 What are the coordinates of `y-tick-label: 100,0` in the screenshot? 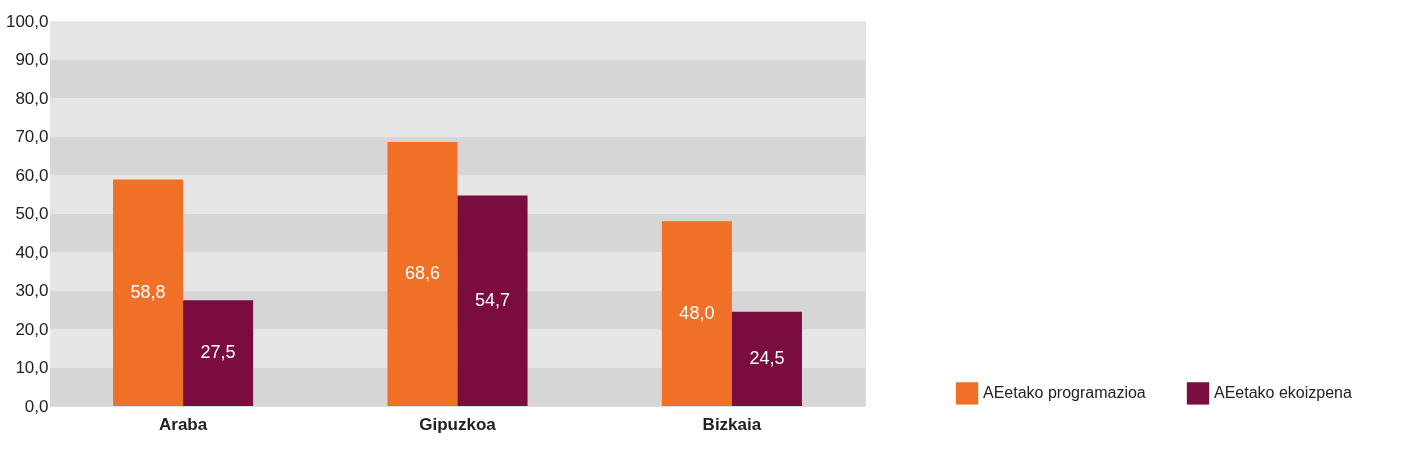 It's located at (27, 21).